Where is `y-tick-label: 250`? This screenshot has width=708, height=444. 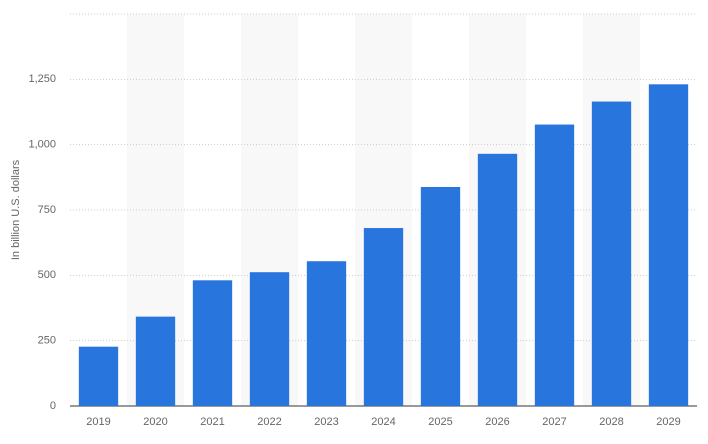 y-tick-label: 250 is located at coordinates (47, 341).